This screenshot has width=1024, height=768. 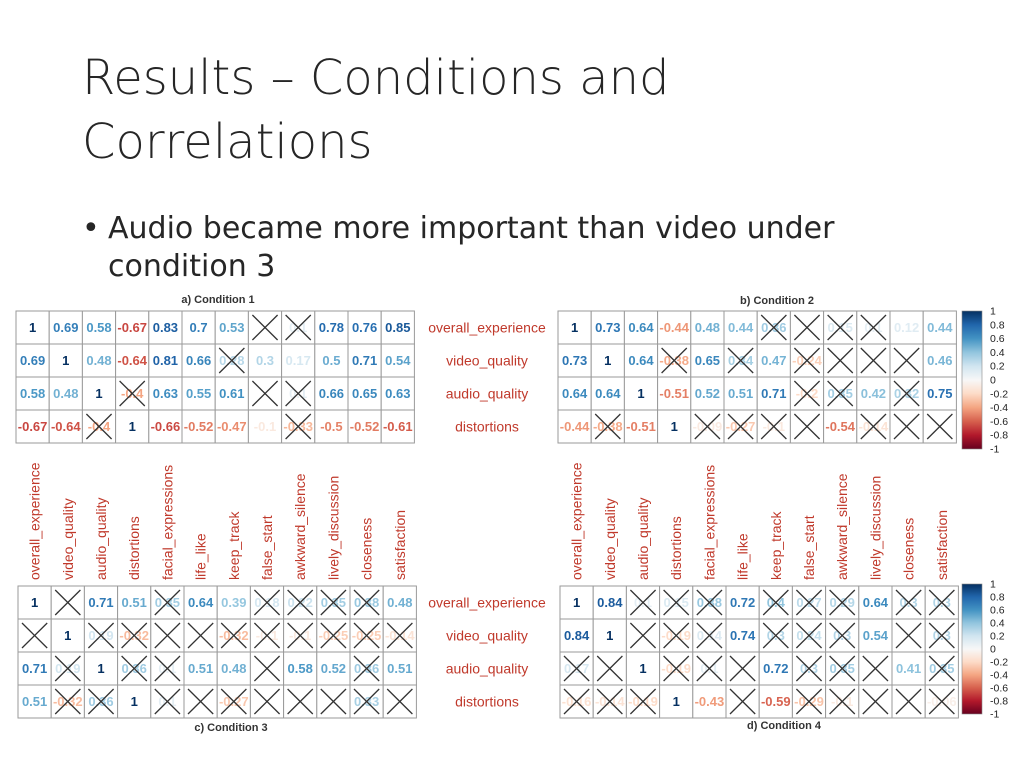 I want to click on cell-value: 0.58, so click(x=98, y=327).